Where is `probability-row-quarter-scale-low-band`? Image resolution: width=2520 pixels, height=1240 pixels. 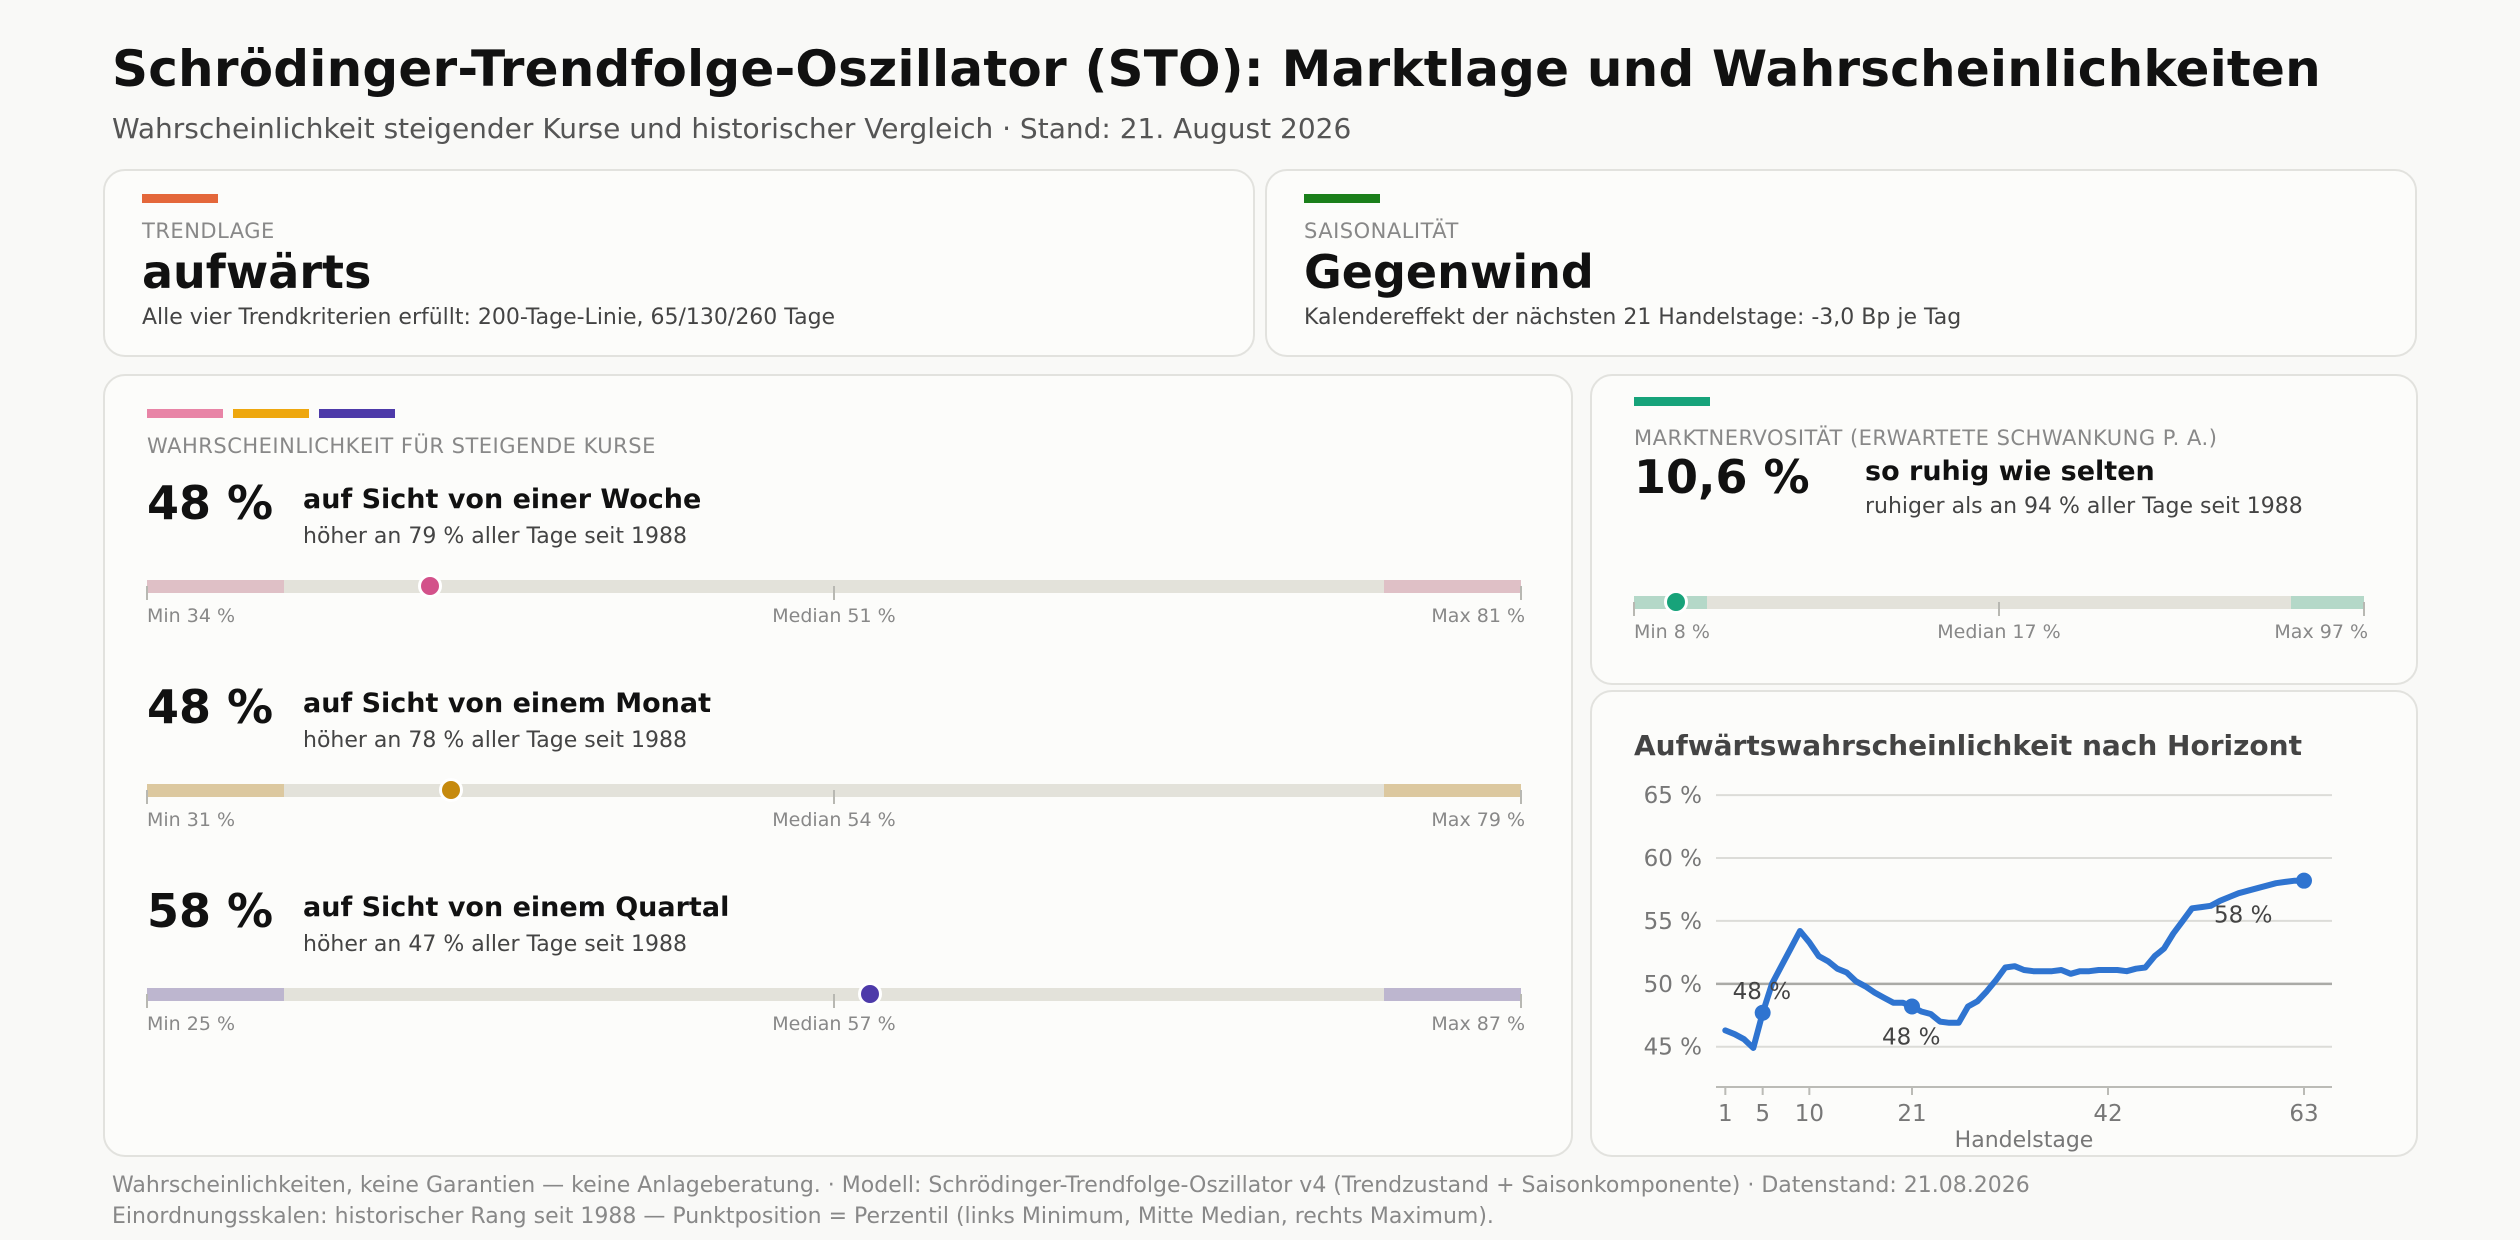 probability-row-quarter-scale-low-band is located at coordinates (215, 994).